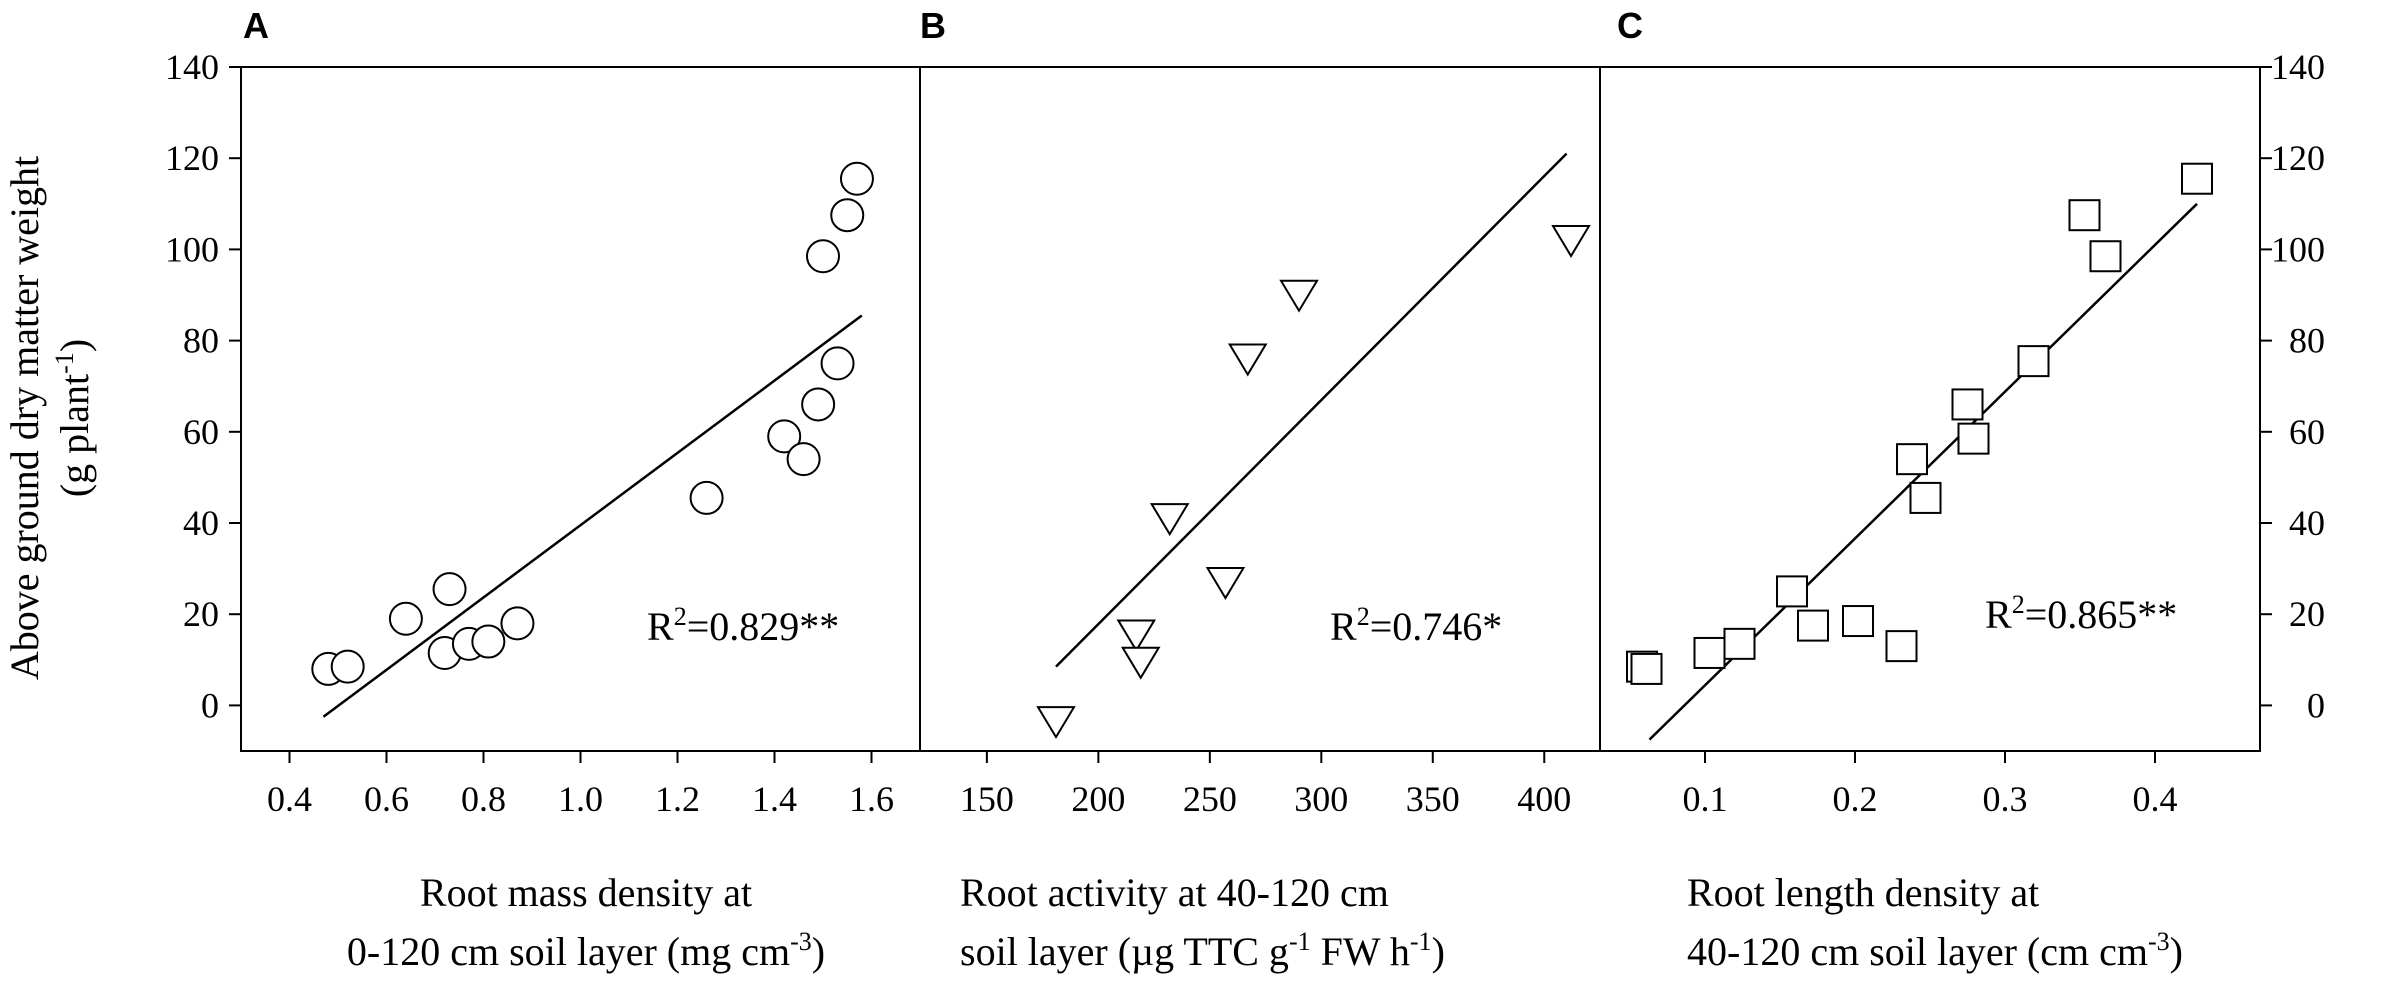 The width and height of the screenshot is (2400, 987). I want to click on panel-a-x-axis-title-line2: 0-120 cm soil layer (mg cm-3), so click(586, 950).